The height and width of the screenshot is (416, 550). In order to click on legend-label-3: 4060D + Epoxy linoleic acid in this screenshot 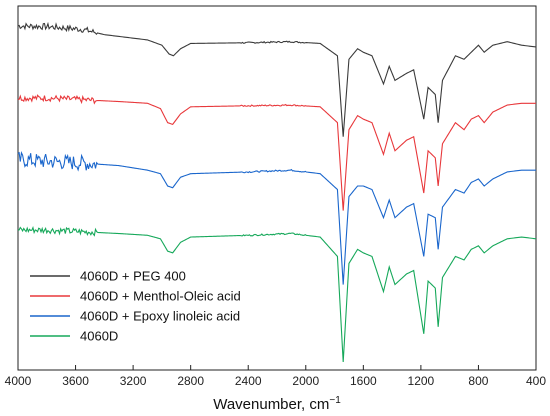, I will do `click(160, 316)`.